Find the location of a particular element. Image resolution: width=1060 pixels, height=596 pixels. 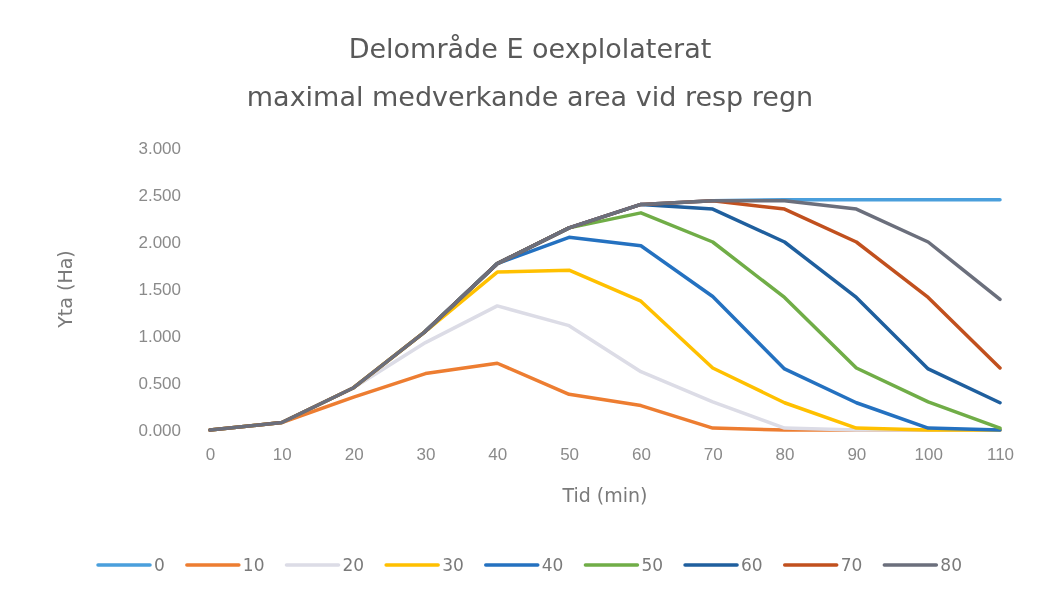

x-tick-label: 110 is located at coordinates (1000, 454).